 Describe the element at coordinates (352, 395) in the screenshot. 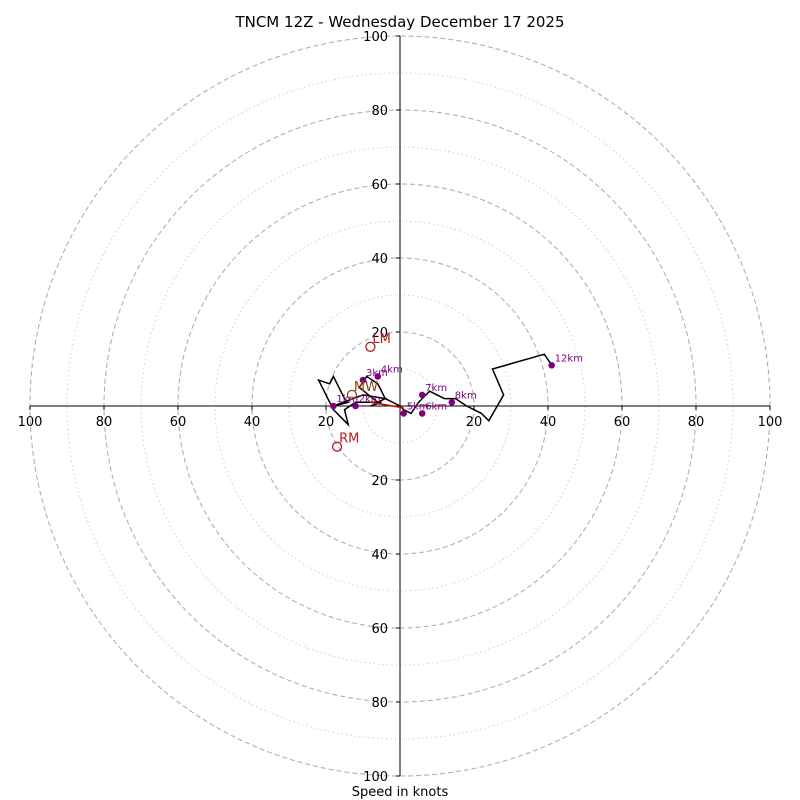

I see `motion-marker-MW` at that location.